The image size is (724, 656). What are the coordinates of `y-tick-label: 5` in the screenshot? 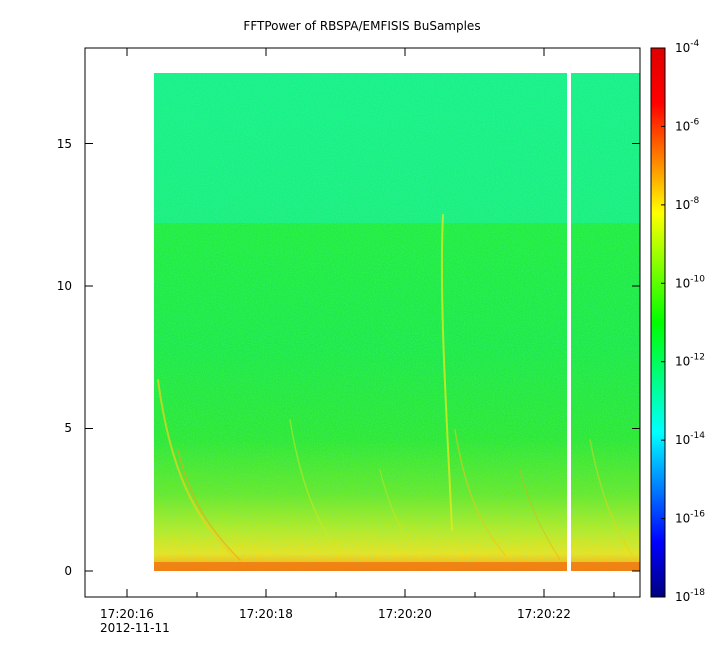 It's located at (68, 428).